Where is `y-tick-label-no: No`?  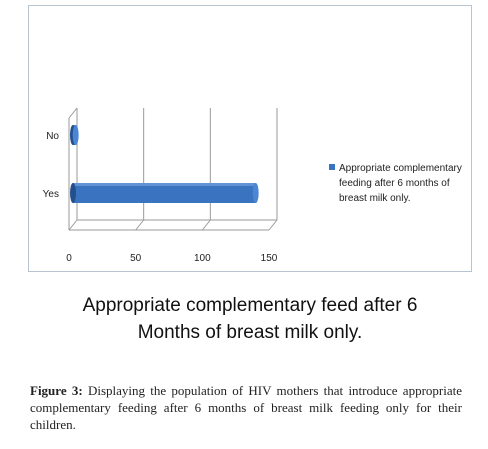 y-tick-label-no: No is located at coordinates (52, 136).